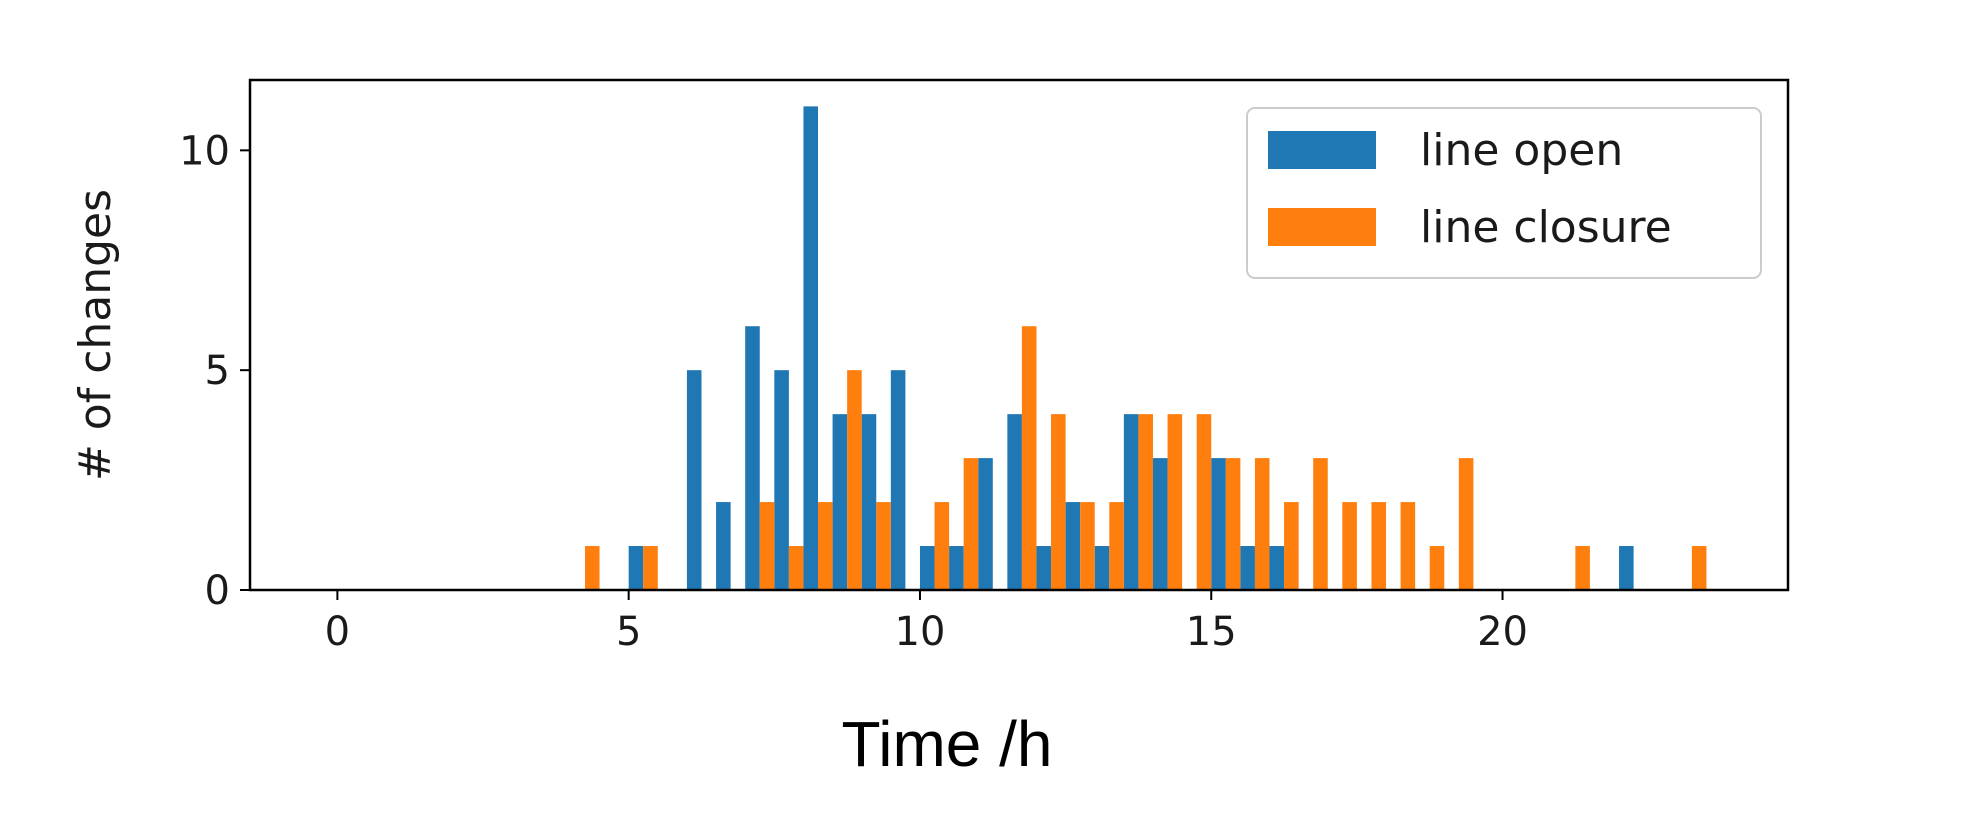  What do you see at coordinates (947, 744) in the screenshot?
I see `x-axis-label: Time /h` at bounding box center [947, 744].